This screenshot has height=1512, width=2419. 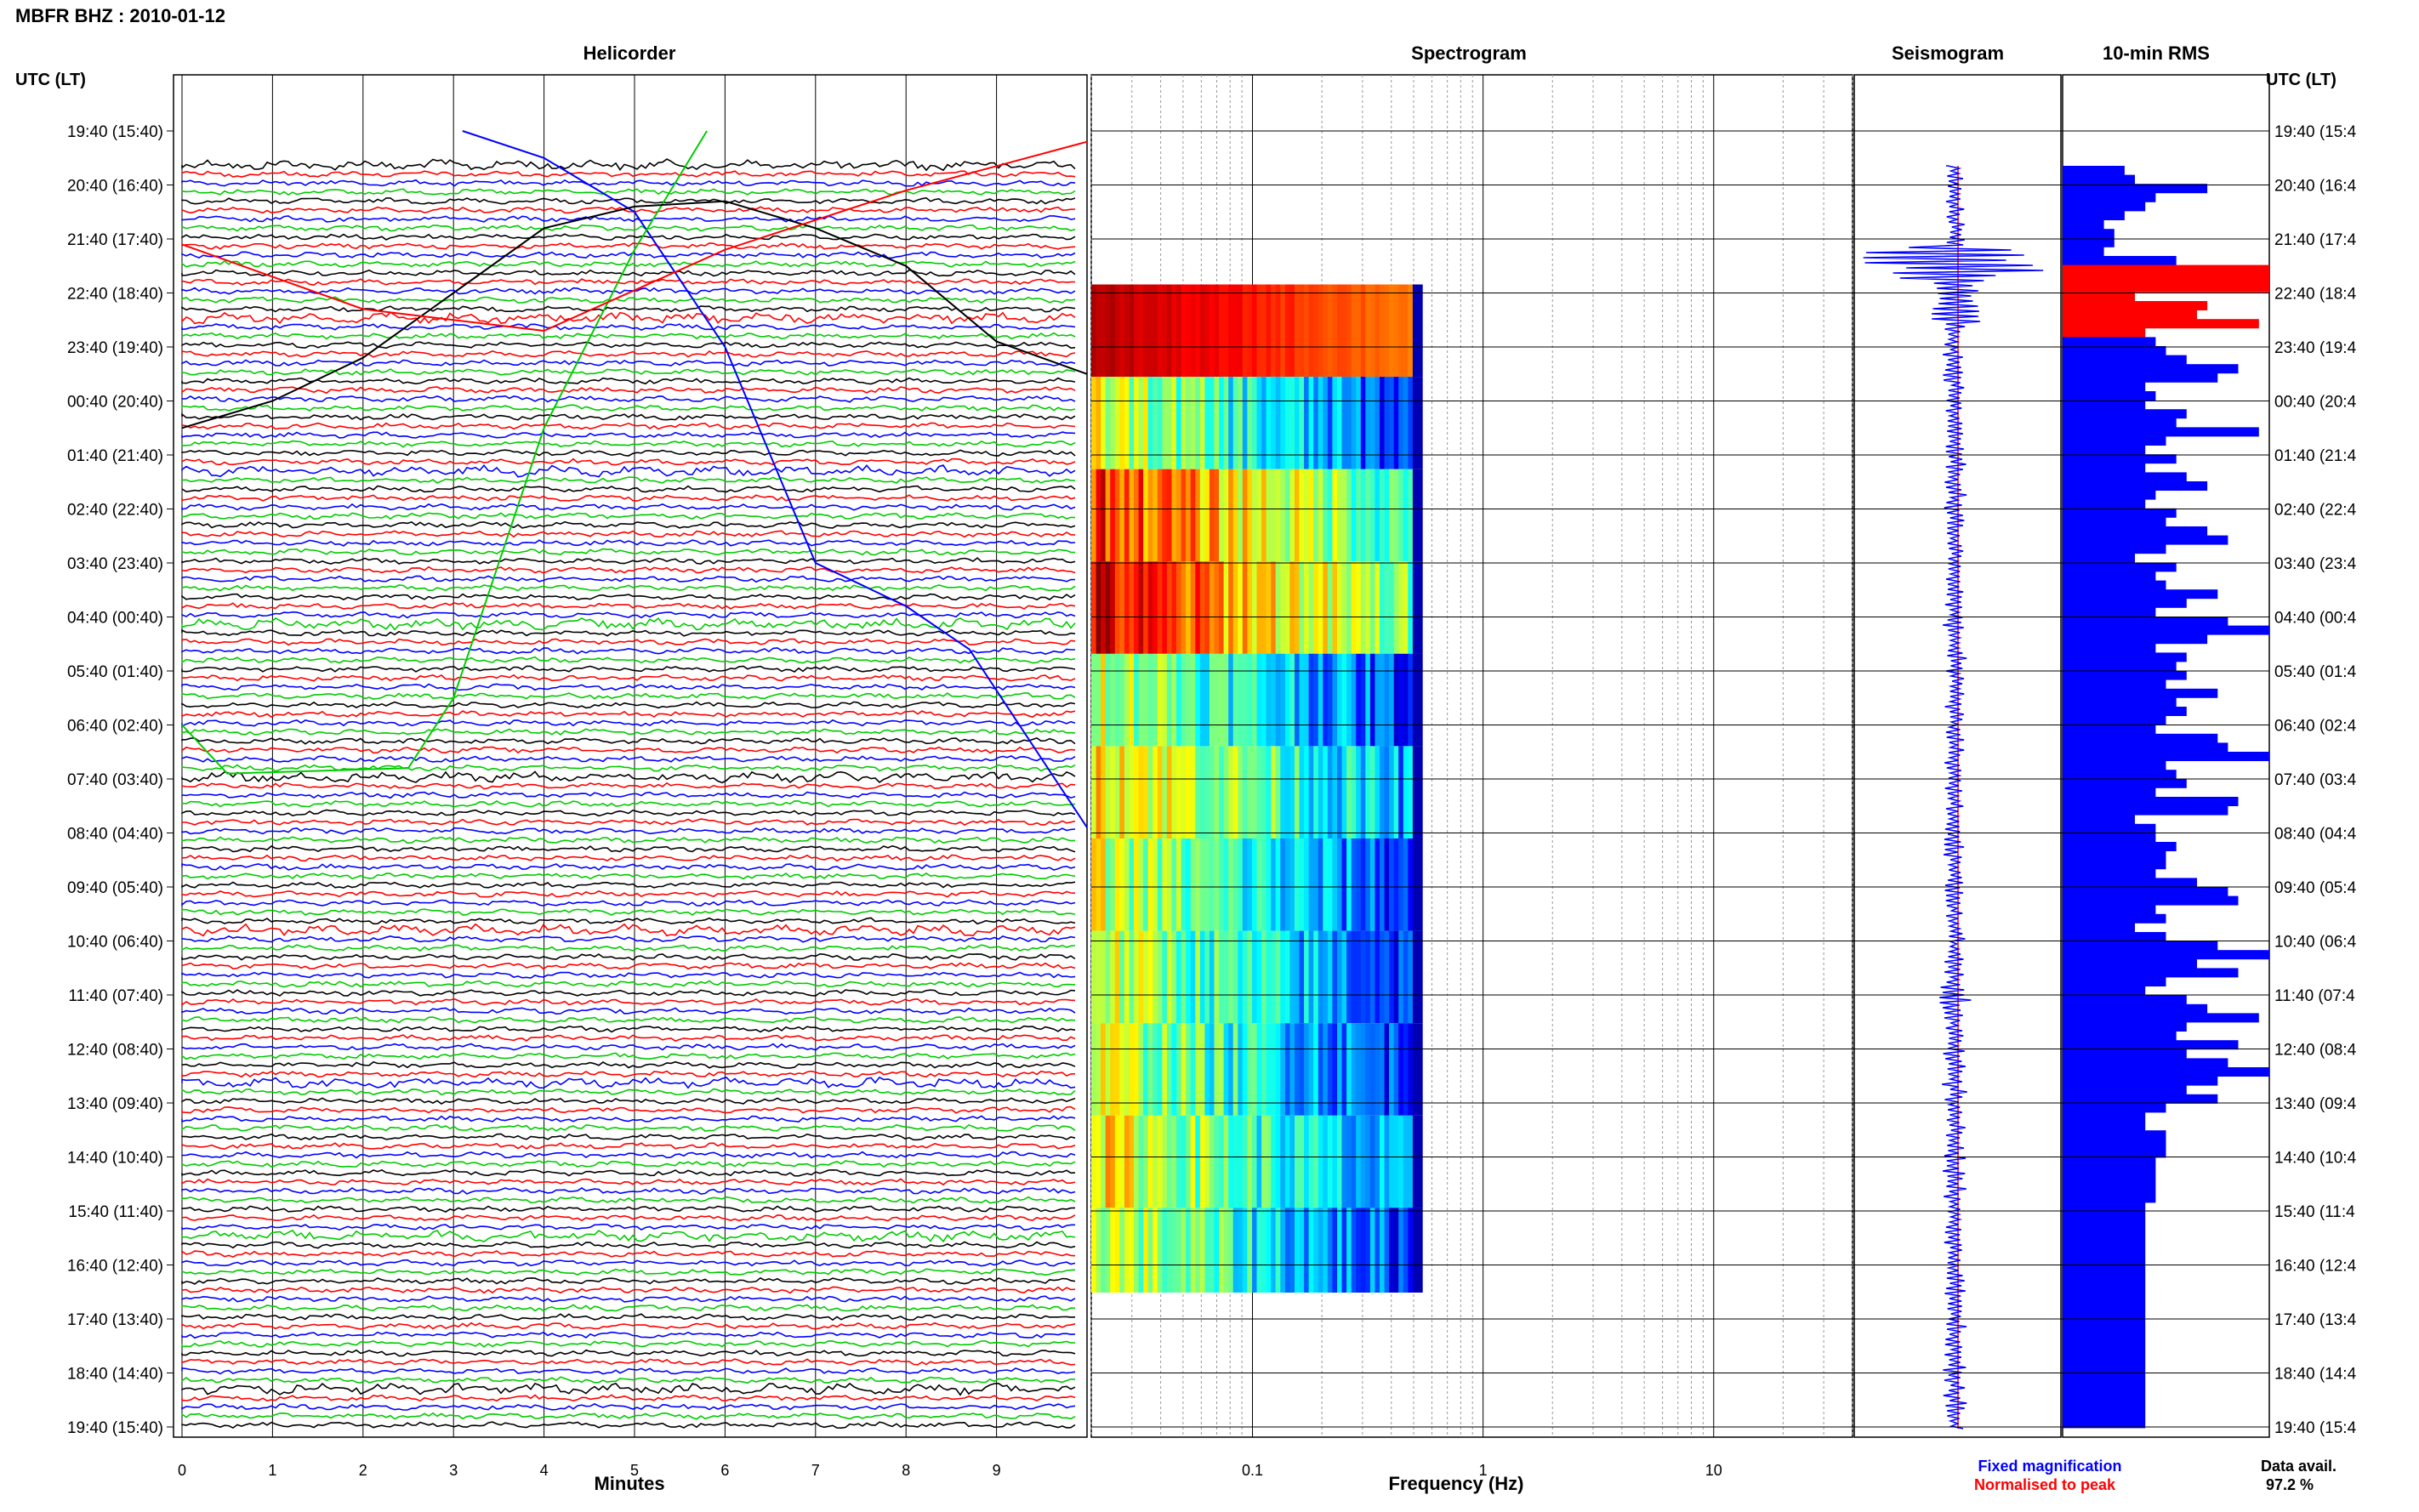 I want to click on time-label-left: 11:40 (07:40), so click(x=115, y=996).